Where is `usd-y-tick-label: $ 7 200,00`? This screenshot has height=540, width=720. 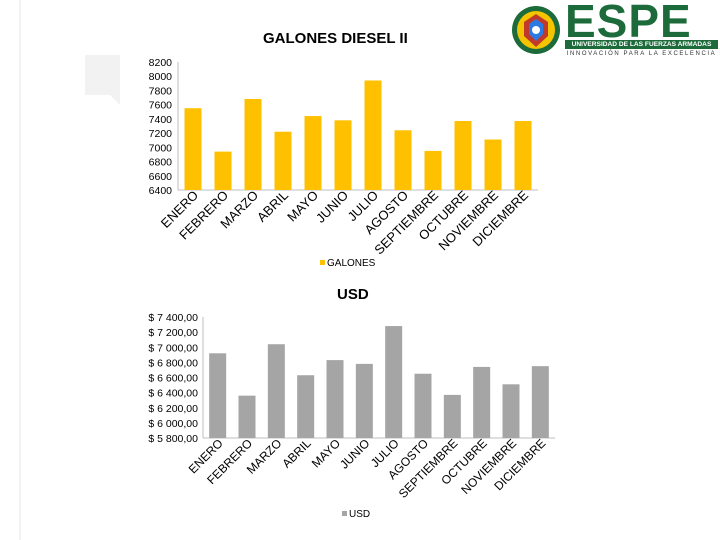 usd-y-tick-label: $ 7 200,00 is located at coordinates (173, 333).